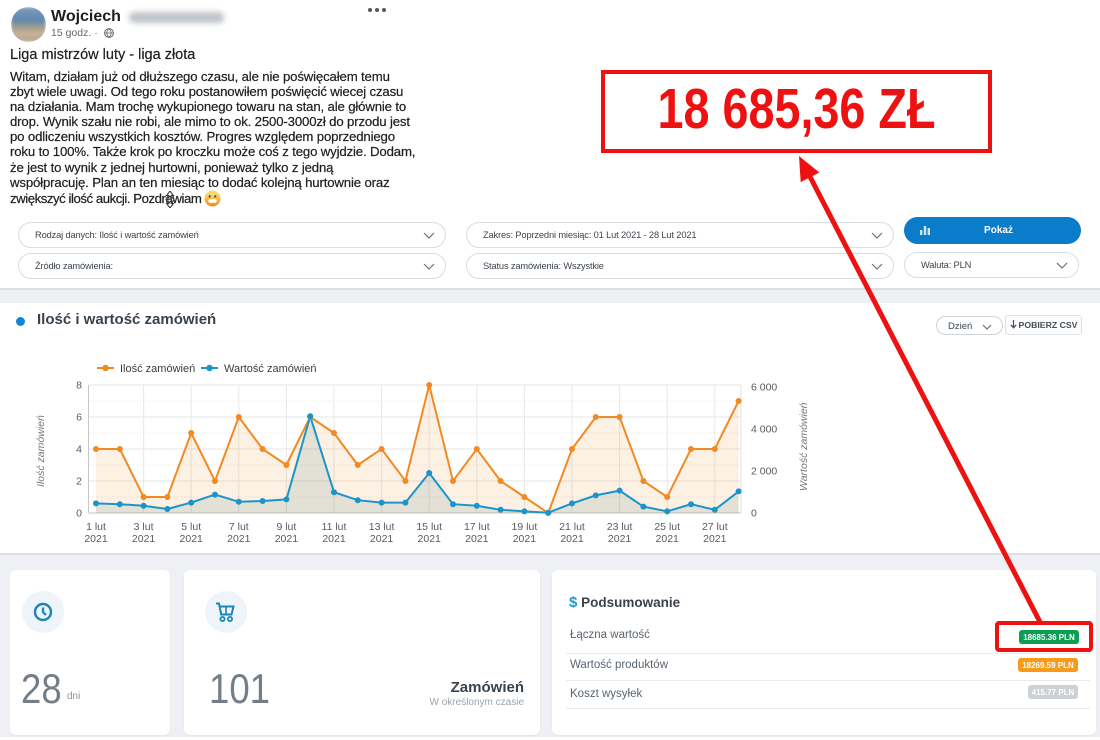 This screenshot has height=740, width=1100. What do you see at coordinates (79, 482) in the screenshot?
I see `svg-text: 2` at bounding box center [79, 482].